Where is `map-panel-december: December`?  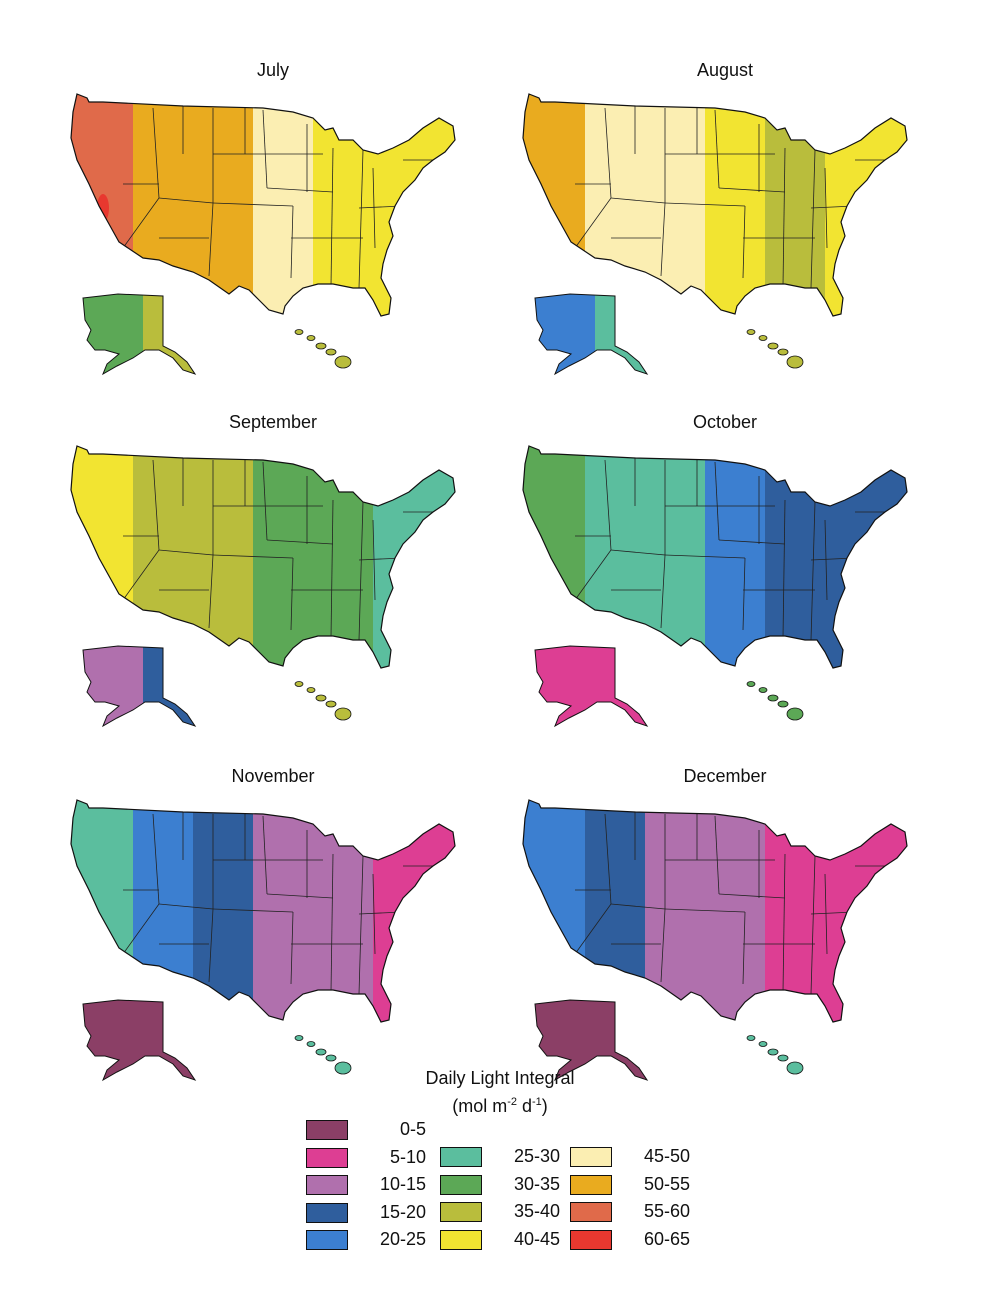
map-panel-december: December is located at coordinates (725, 924).